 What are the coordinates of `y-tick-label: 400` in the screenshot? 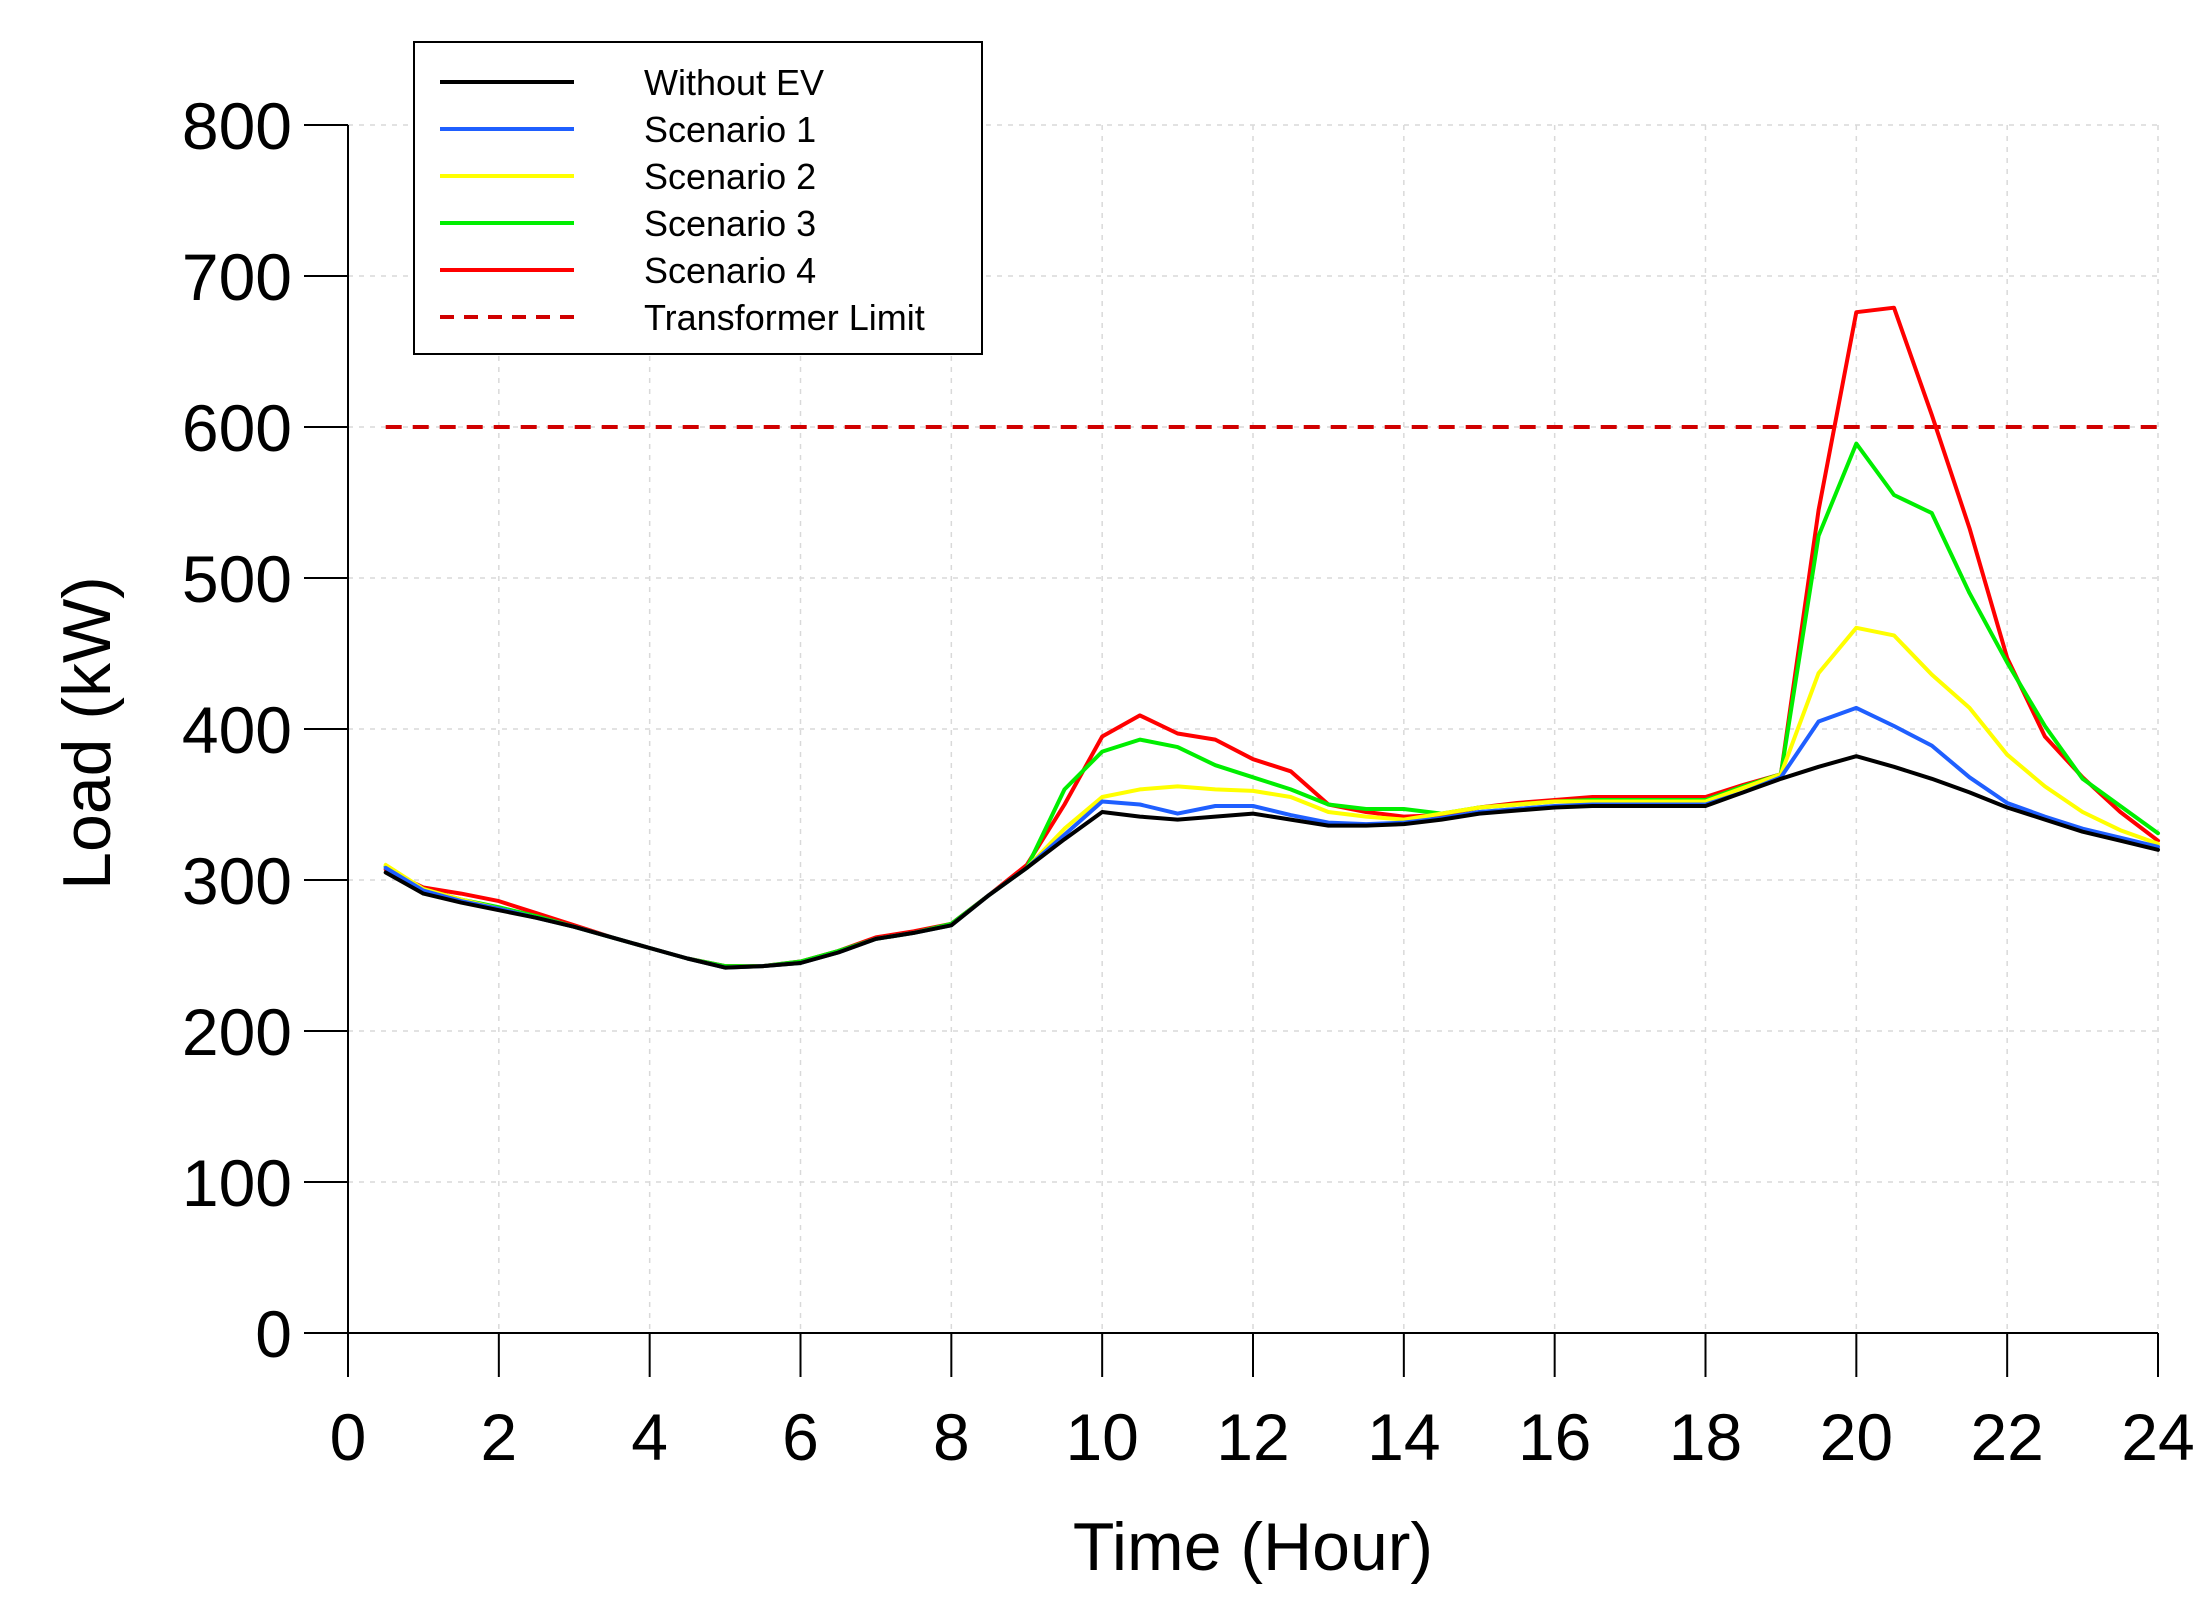 It's located at (237, 730).